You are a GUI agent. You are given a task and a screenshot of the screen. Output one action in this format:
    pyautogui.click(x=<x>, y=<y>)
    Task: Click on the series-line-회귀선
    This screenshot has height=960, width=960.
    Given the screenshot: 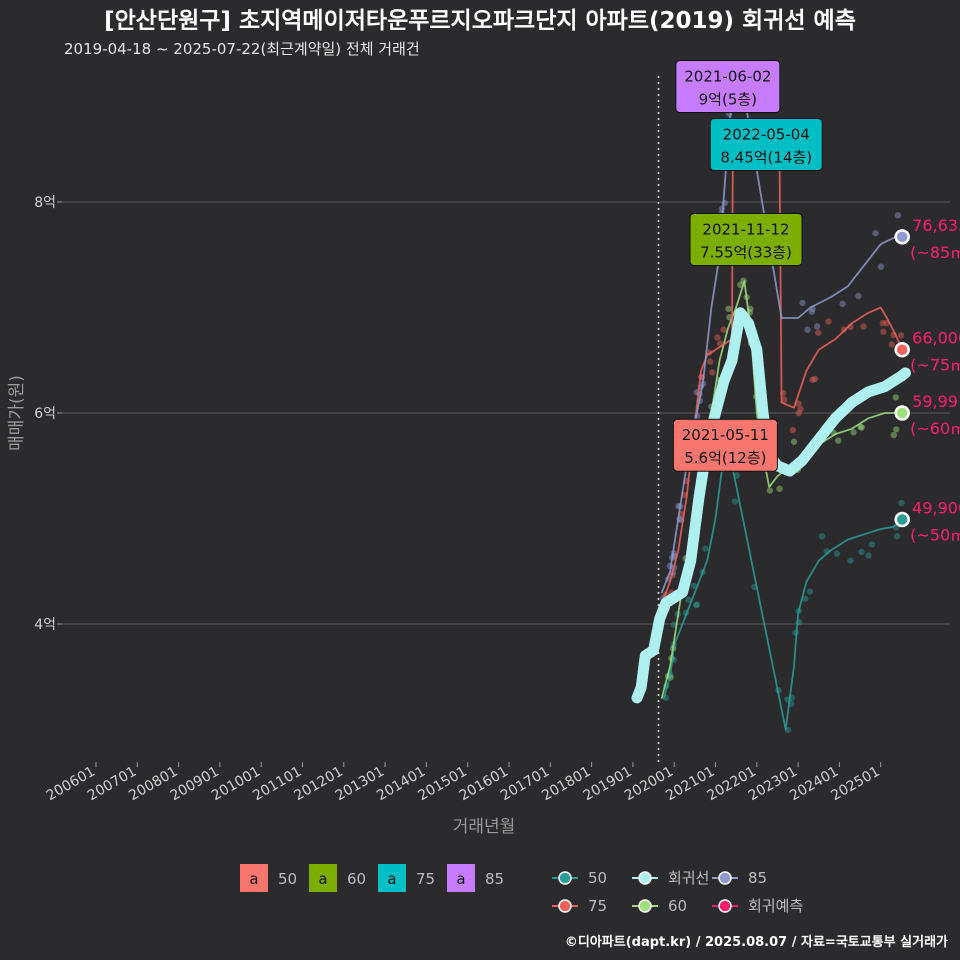 What is the action you would take?
    pyautogui.click(x=771, y=505)
    